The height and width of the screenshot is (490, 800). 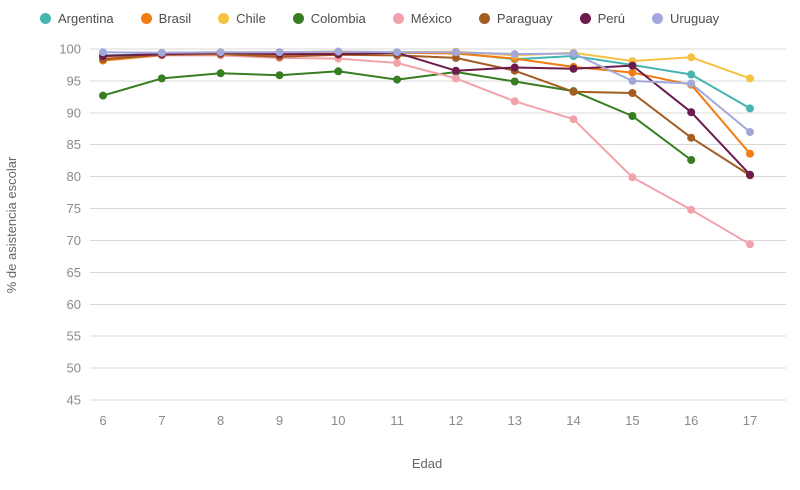 I want to click on x-axis-title: Edad, so click(x=427, y=463).